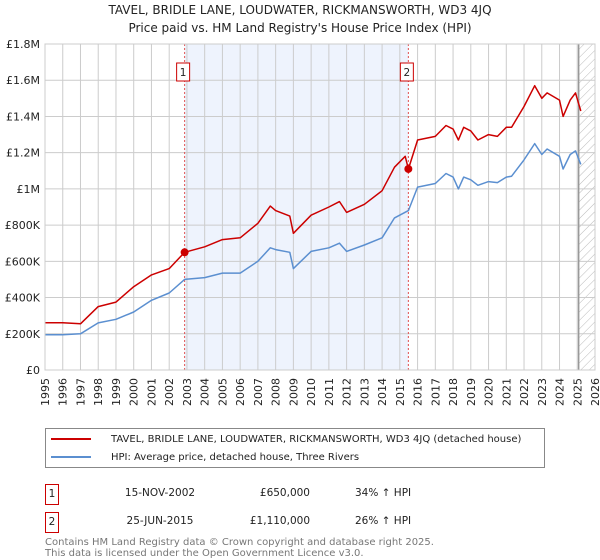  Describe the element at coordinates (258, 392) in the screenshot. I see `x-tick-label: 2007` at that location.